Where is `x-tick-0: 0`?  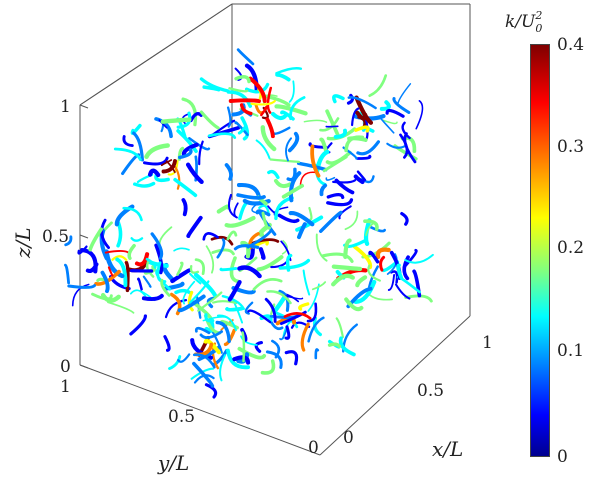
x-tick-0: 0 is located at coordinates (348, 438).